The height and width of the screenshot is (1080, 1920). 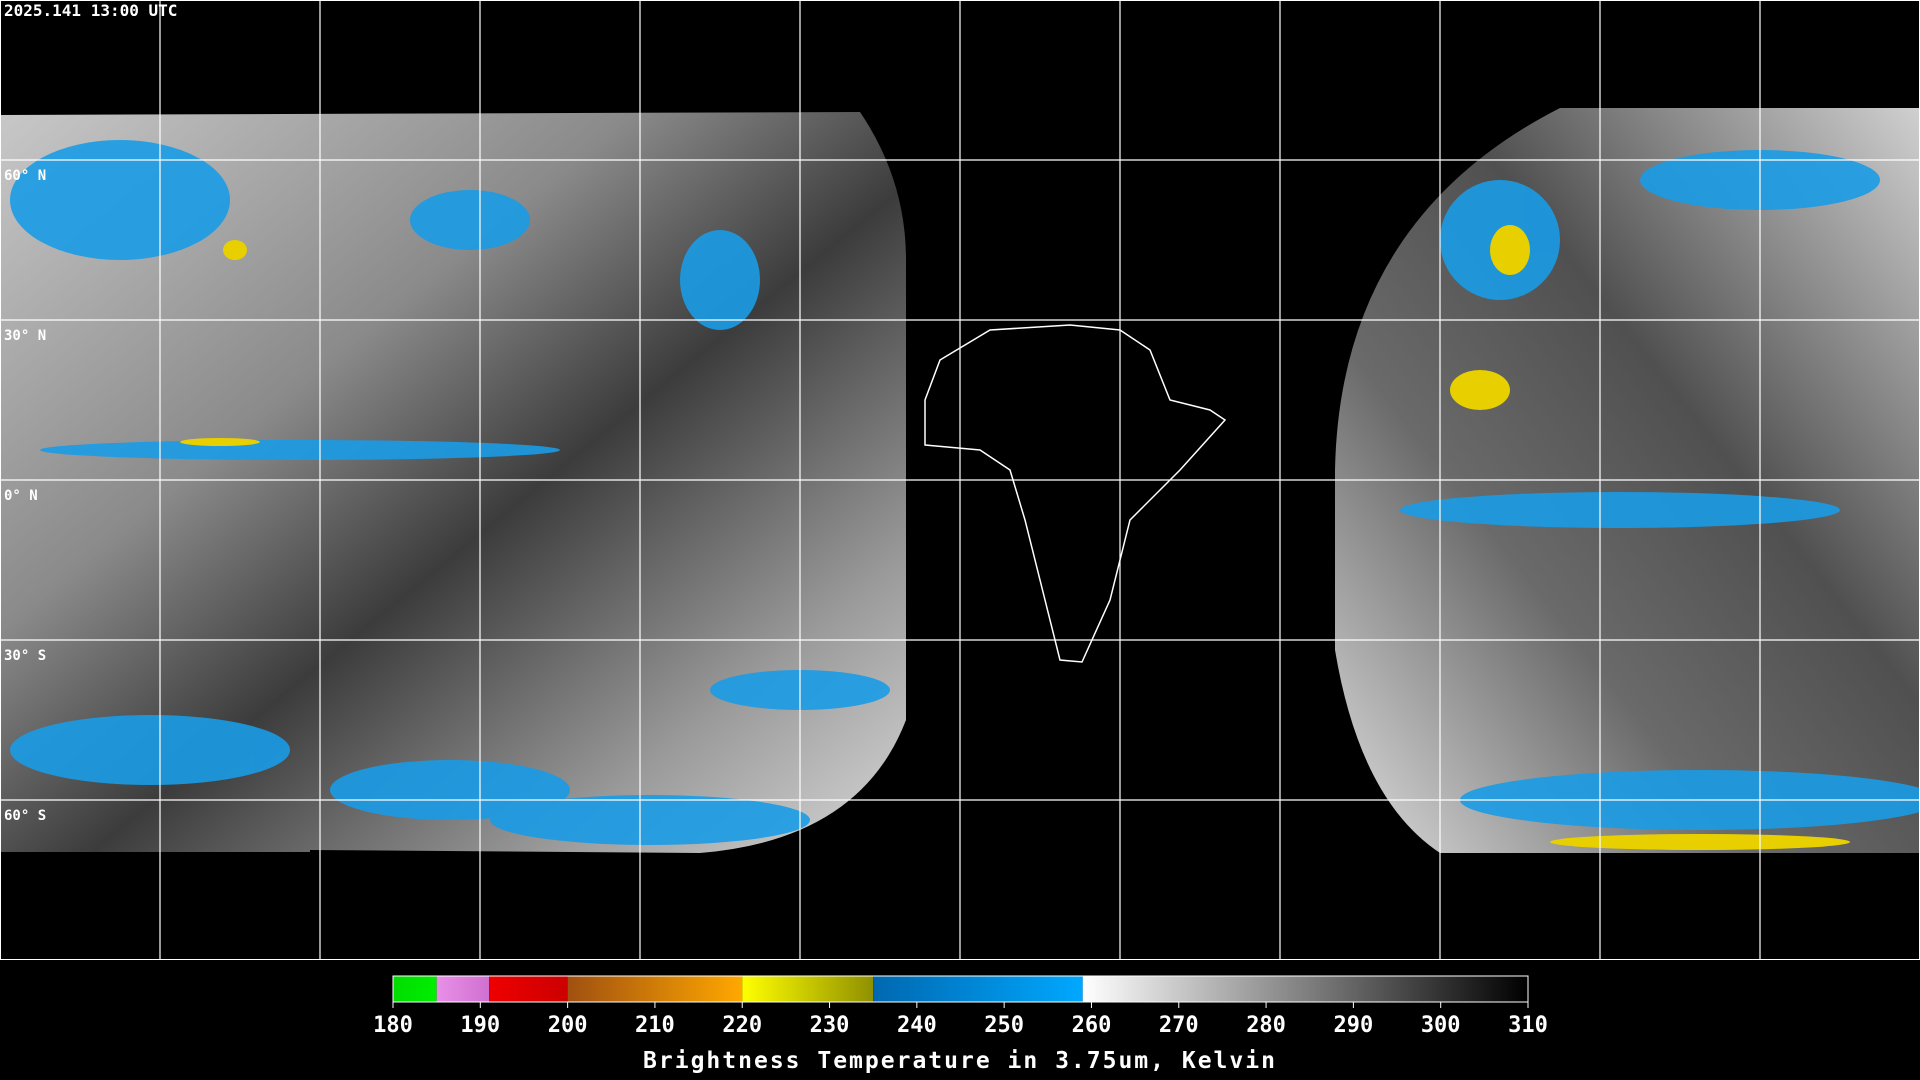 I want to click on colorbar-tick-label: 190, so click(x=480, y=1025).